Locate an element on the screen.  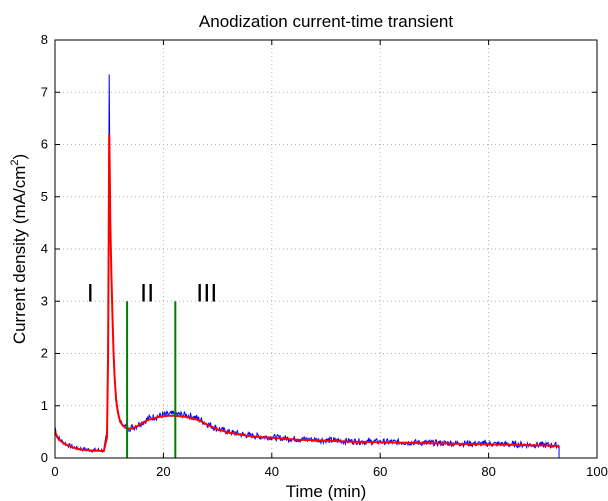
x-tick-label: 20 is located at coordinates (163, 471).